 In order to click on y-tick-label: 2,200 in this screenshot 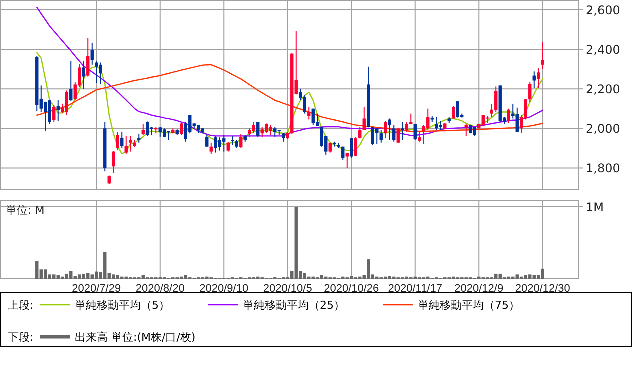, I will do `click(603, 89)`.